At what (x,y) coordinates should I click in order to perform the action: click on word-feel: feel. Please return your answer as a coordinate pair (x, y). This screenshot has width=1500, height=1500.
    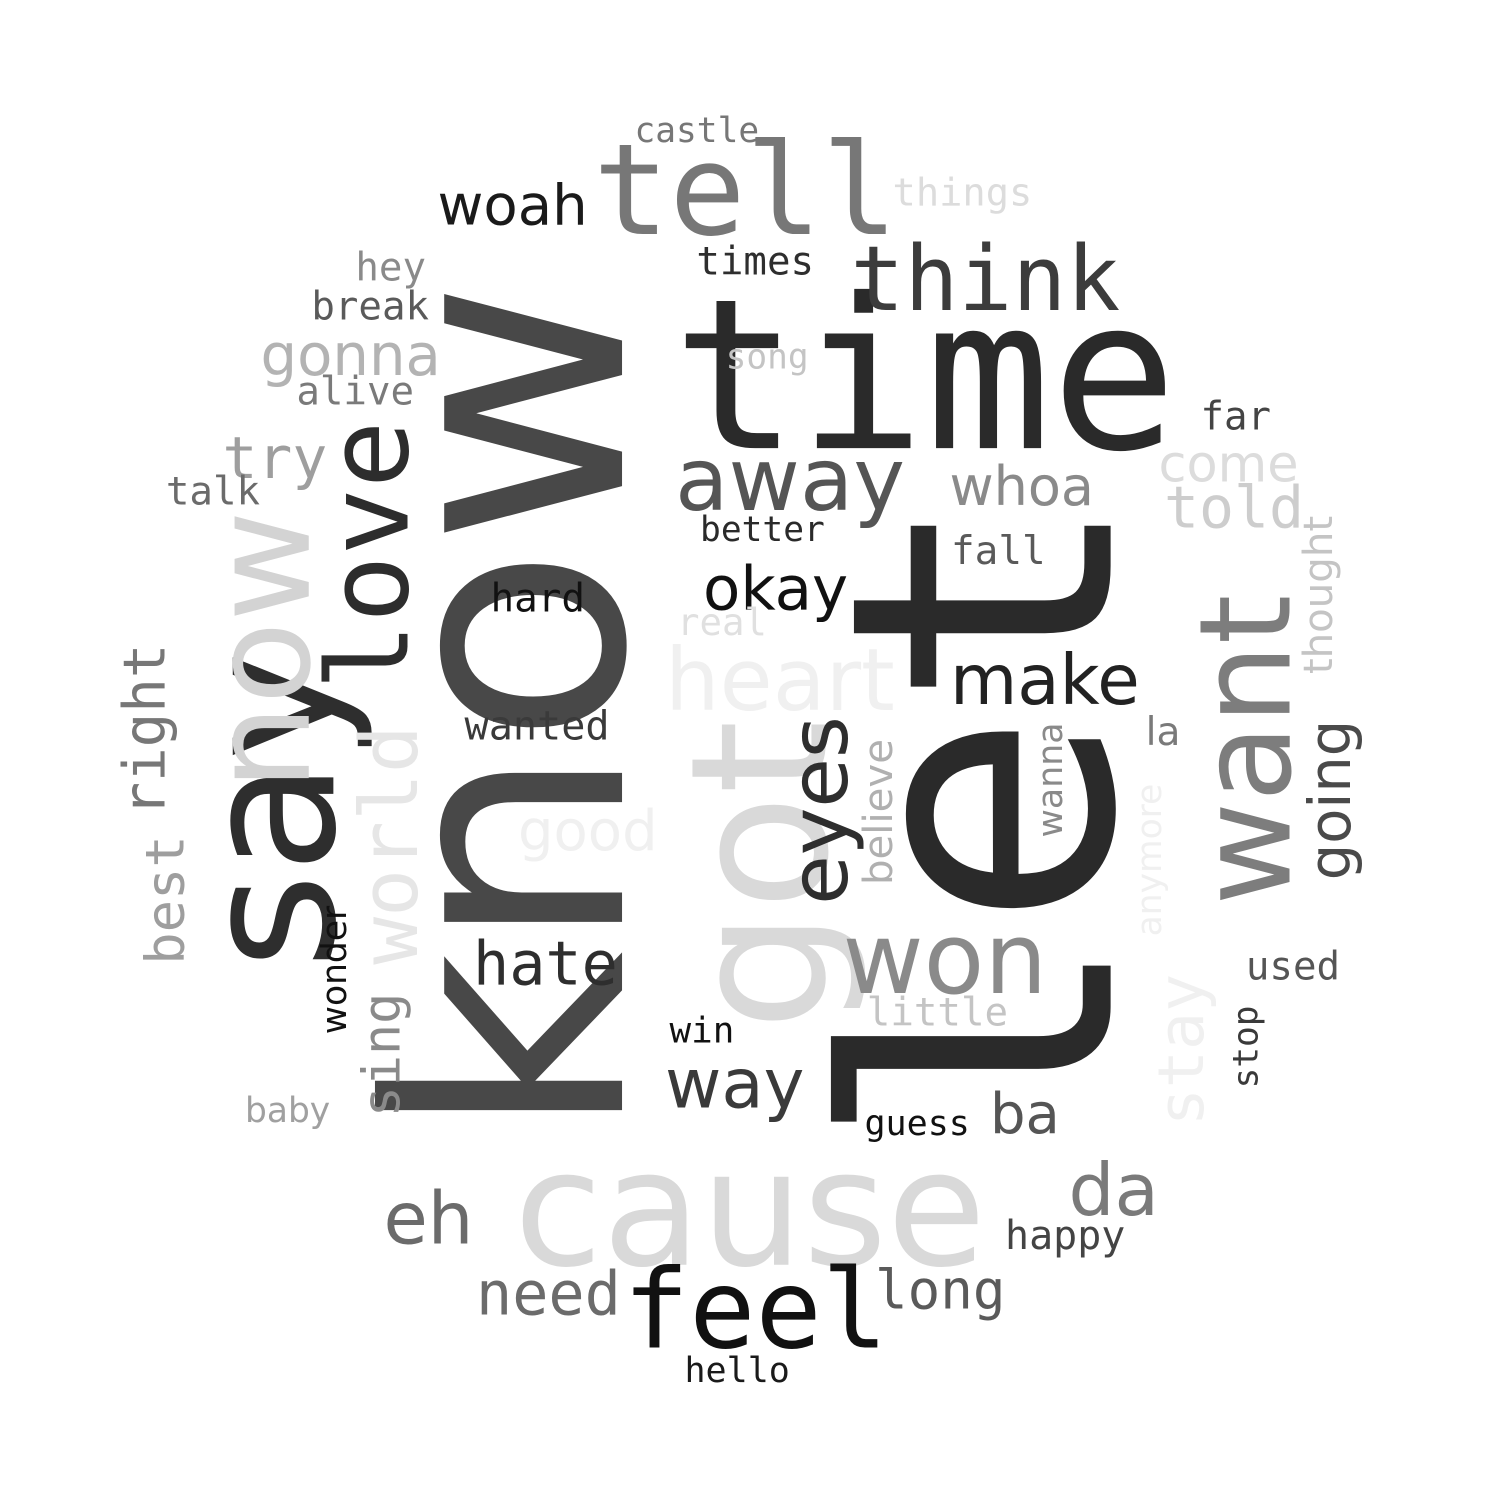
    Looking at the image, I should click on (755, 1309).